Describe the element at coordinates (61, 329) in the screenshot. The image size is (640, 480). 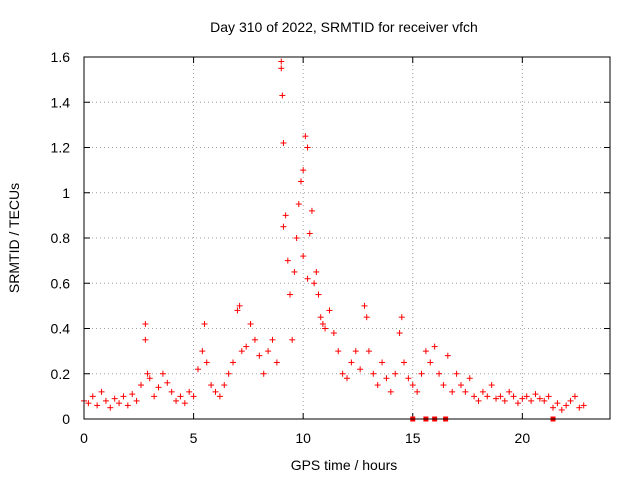
I see `y-tick-label: 0.4` at that location.